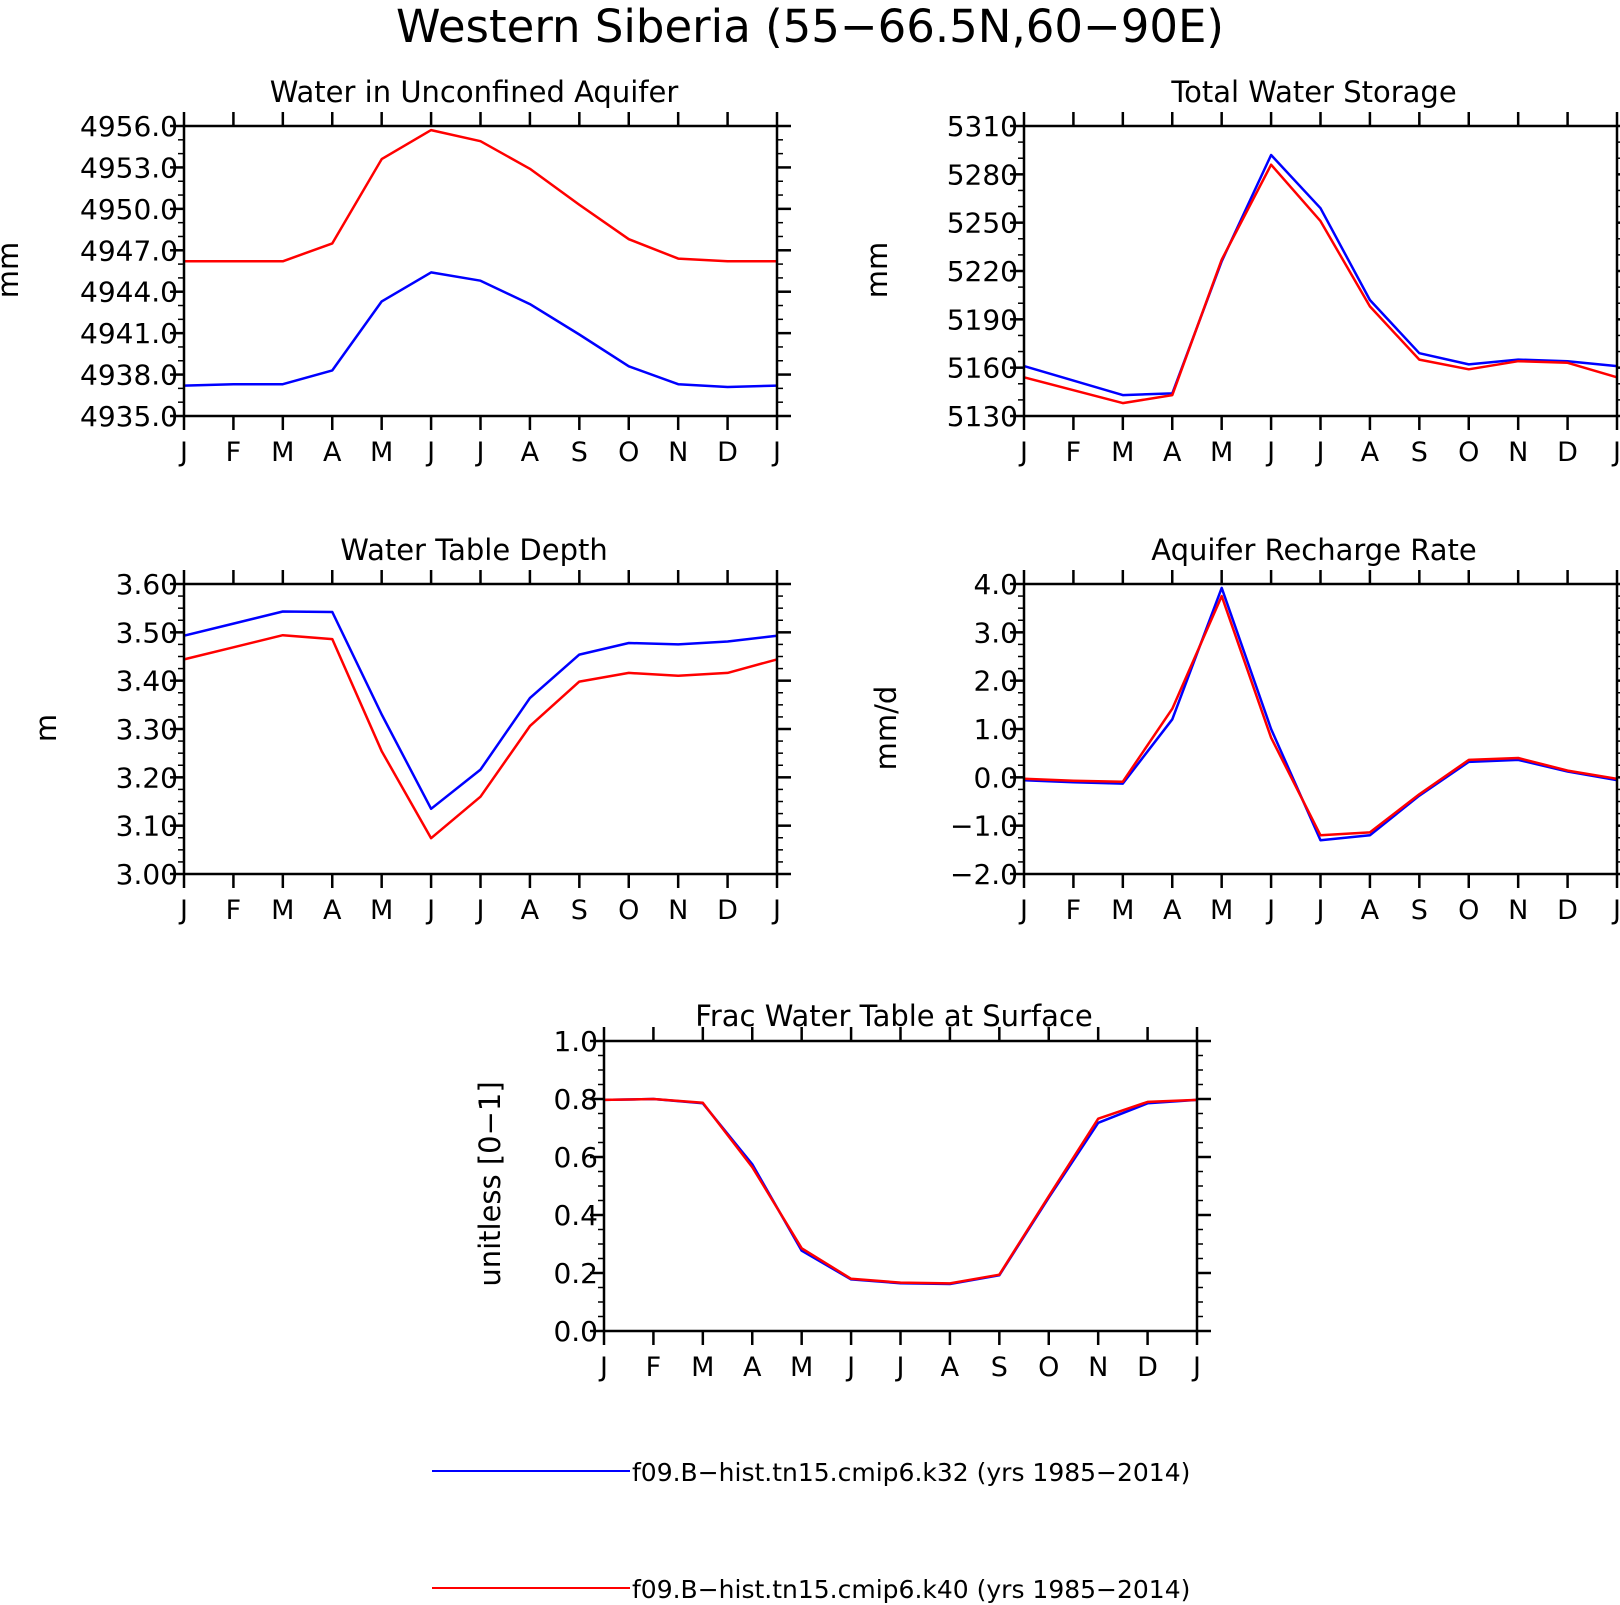  Describe the element at coordinates (1313, 92) in the screenshot. I see `panel-title: Total Water Storage` at that location.